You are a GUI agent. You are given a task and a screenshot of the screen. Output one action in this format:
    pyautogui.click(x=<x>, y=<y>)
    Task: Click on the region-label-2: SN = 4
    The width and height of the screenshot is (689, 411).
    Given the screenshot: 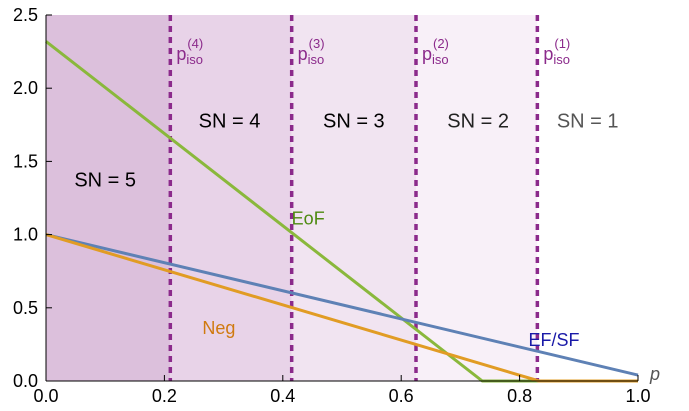 What is the action you would take?
    pyautogui.click(x=230, y=122)
    